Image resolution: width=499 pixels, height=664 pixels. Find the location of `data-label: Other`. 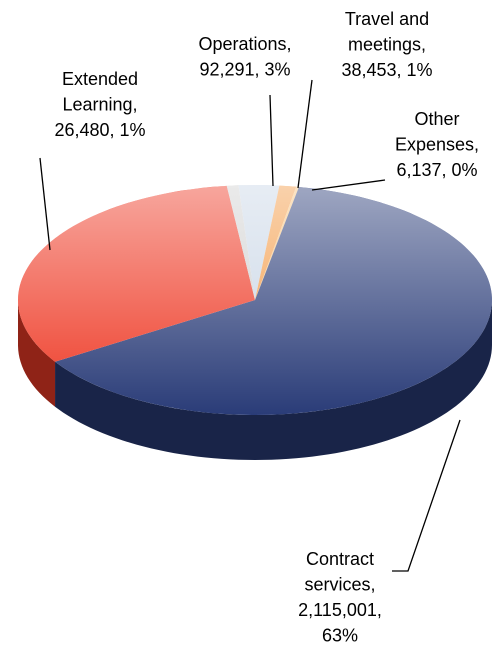

data-label: Other is located at coordinates (436, 119).